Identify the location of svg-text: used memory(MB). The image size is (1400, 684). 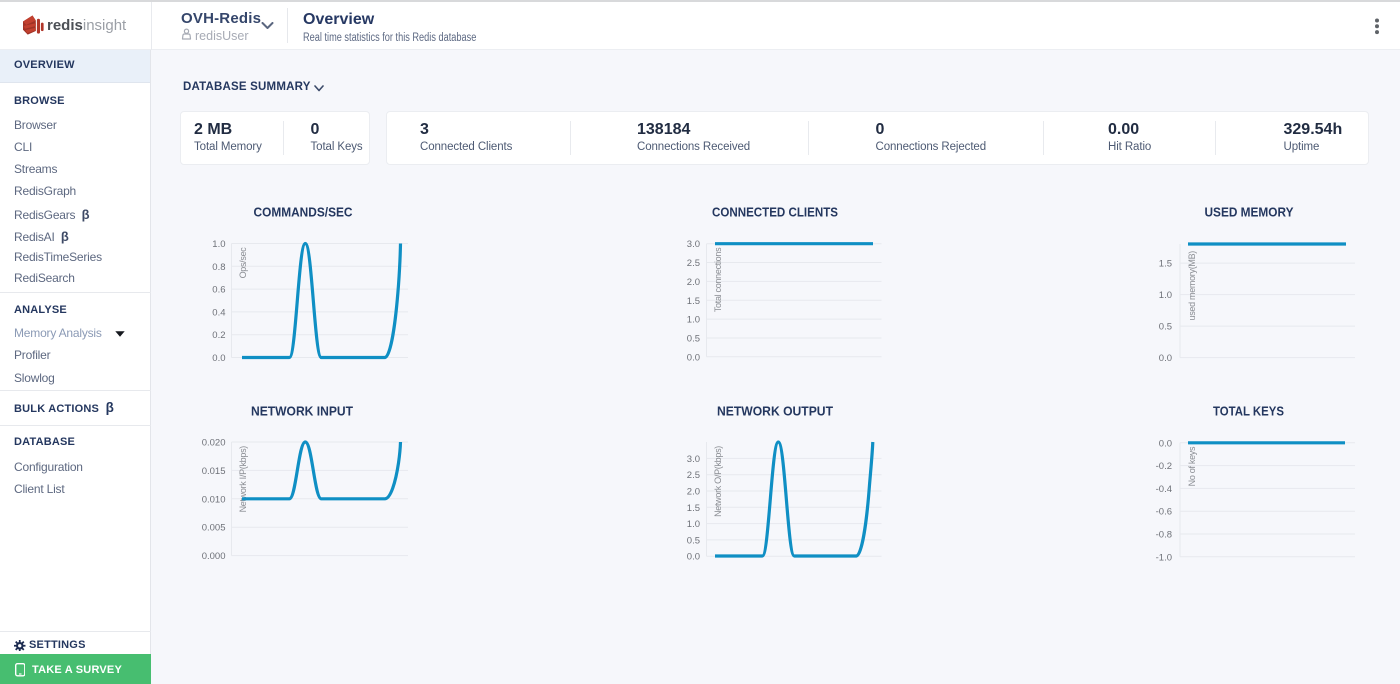
(1192, 286).